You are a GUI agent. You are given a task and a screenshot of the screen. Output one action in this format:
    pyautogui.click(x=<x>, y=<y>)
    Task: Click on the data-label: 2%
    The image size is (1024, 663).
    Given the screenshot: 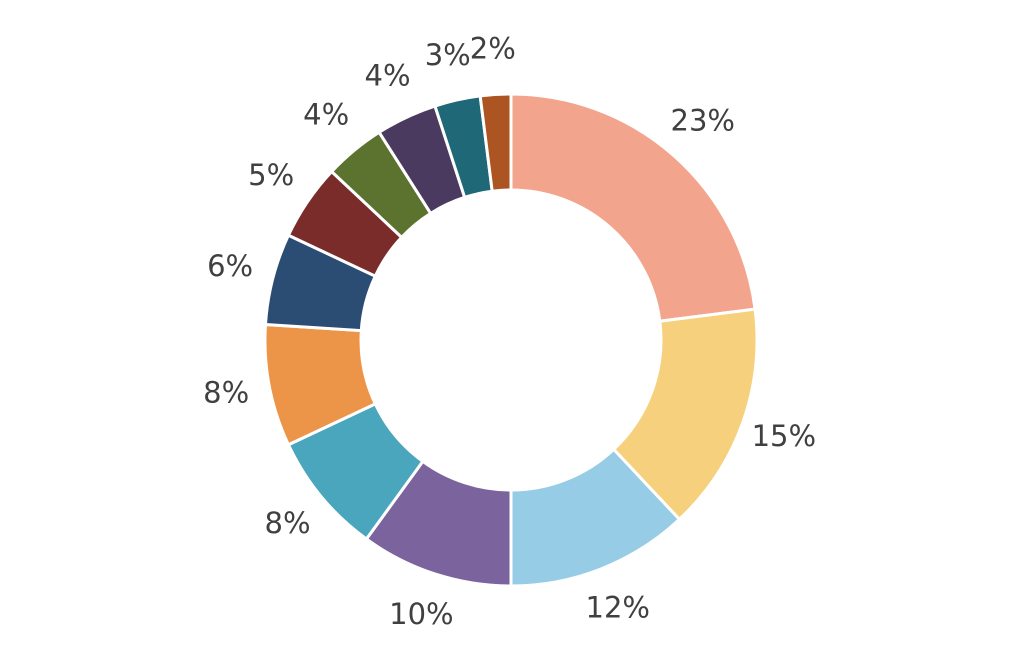 What is the action you would take?
    pyautogui.click(x=493, y=49)
    